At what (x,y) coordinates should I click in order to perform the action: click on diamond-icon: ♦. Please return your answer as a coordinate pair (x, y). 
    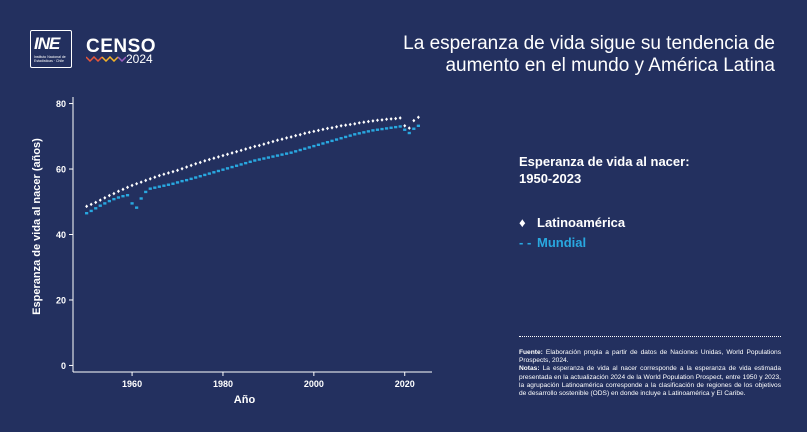
    Looking at the image, I should click on (522, 222).